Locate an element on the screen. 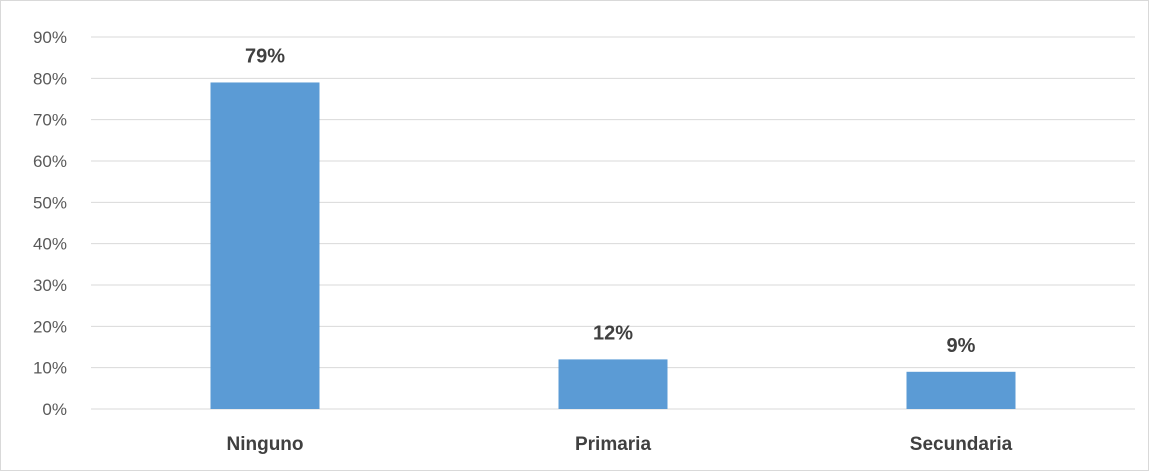 The width and height of the screenshot is (1149, 471). x-axis-categories: Ninguno Primaria Secundaria is located at coordinates (619, 444).